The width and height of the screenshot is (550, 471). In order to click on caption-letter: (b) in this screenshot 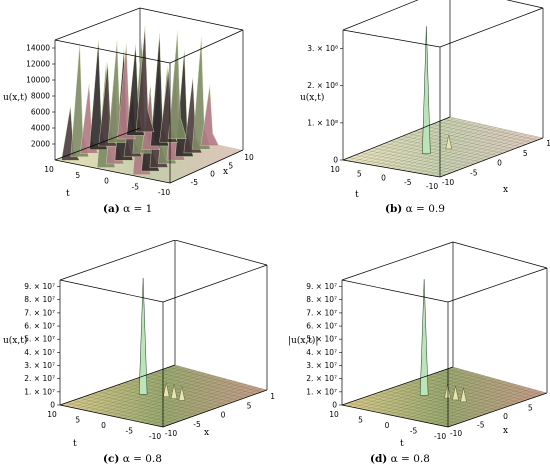, I will do `click(394, 209)`.